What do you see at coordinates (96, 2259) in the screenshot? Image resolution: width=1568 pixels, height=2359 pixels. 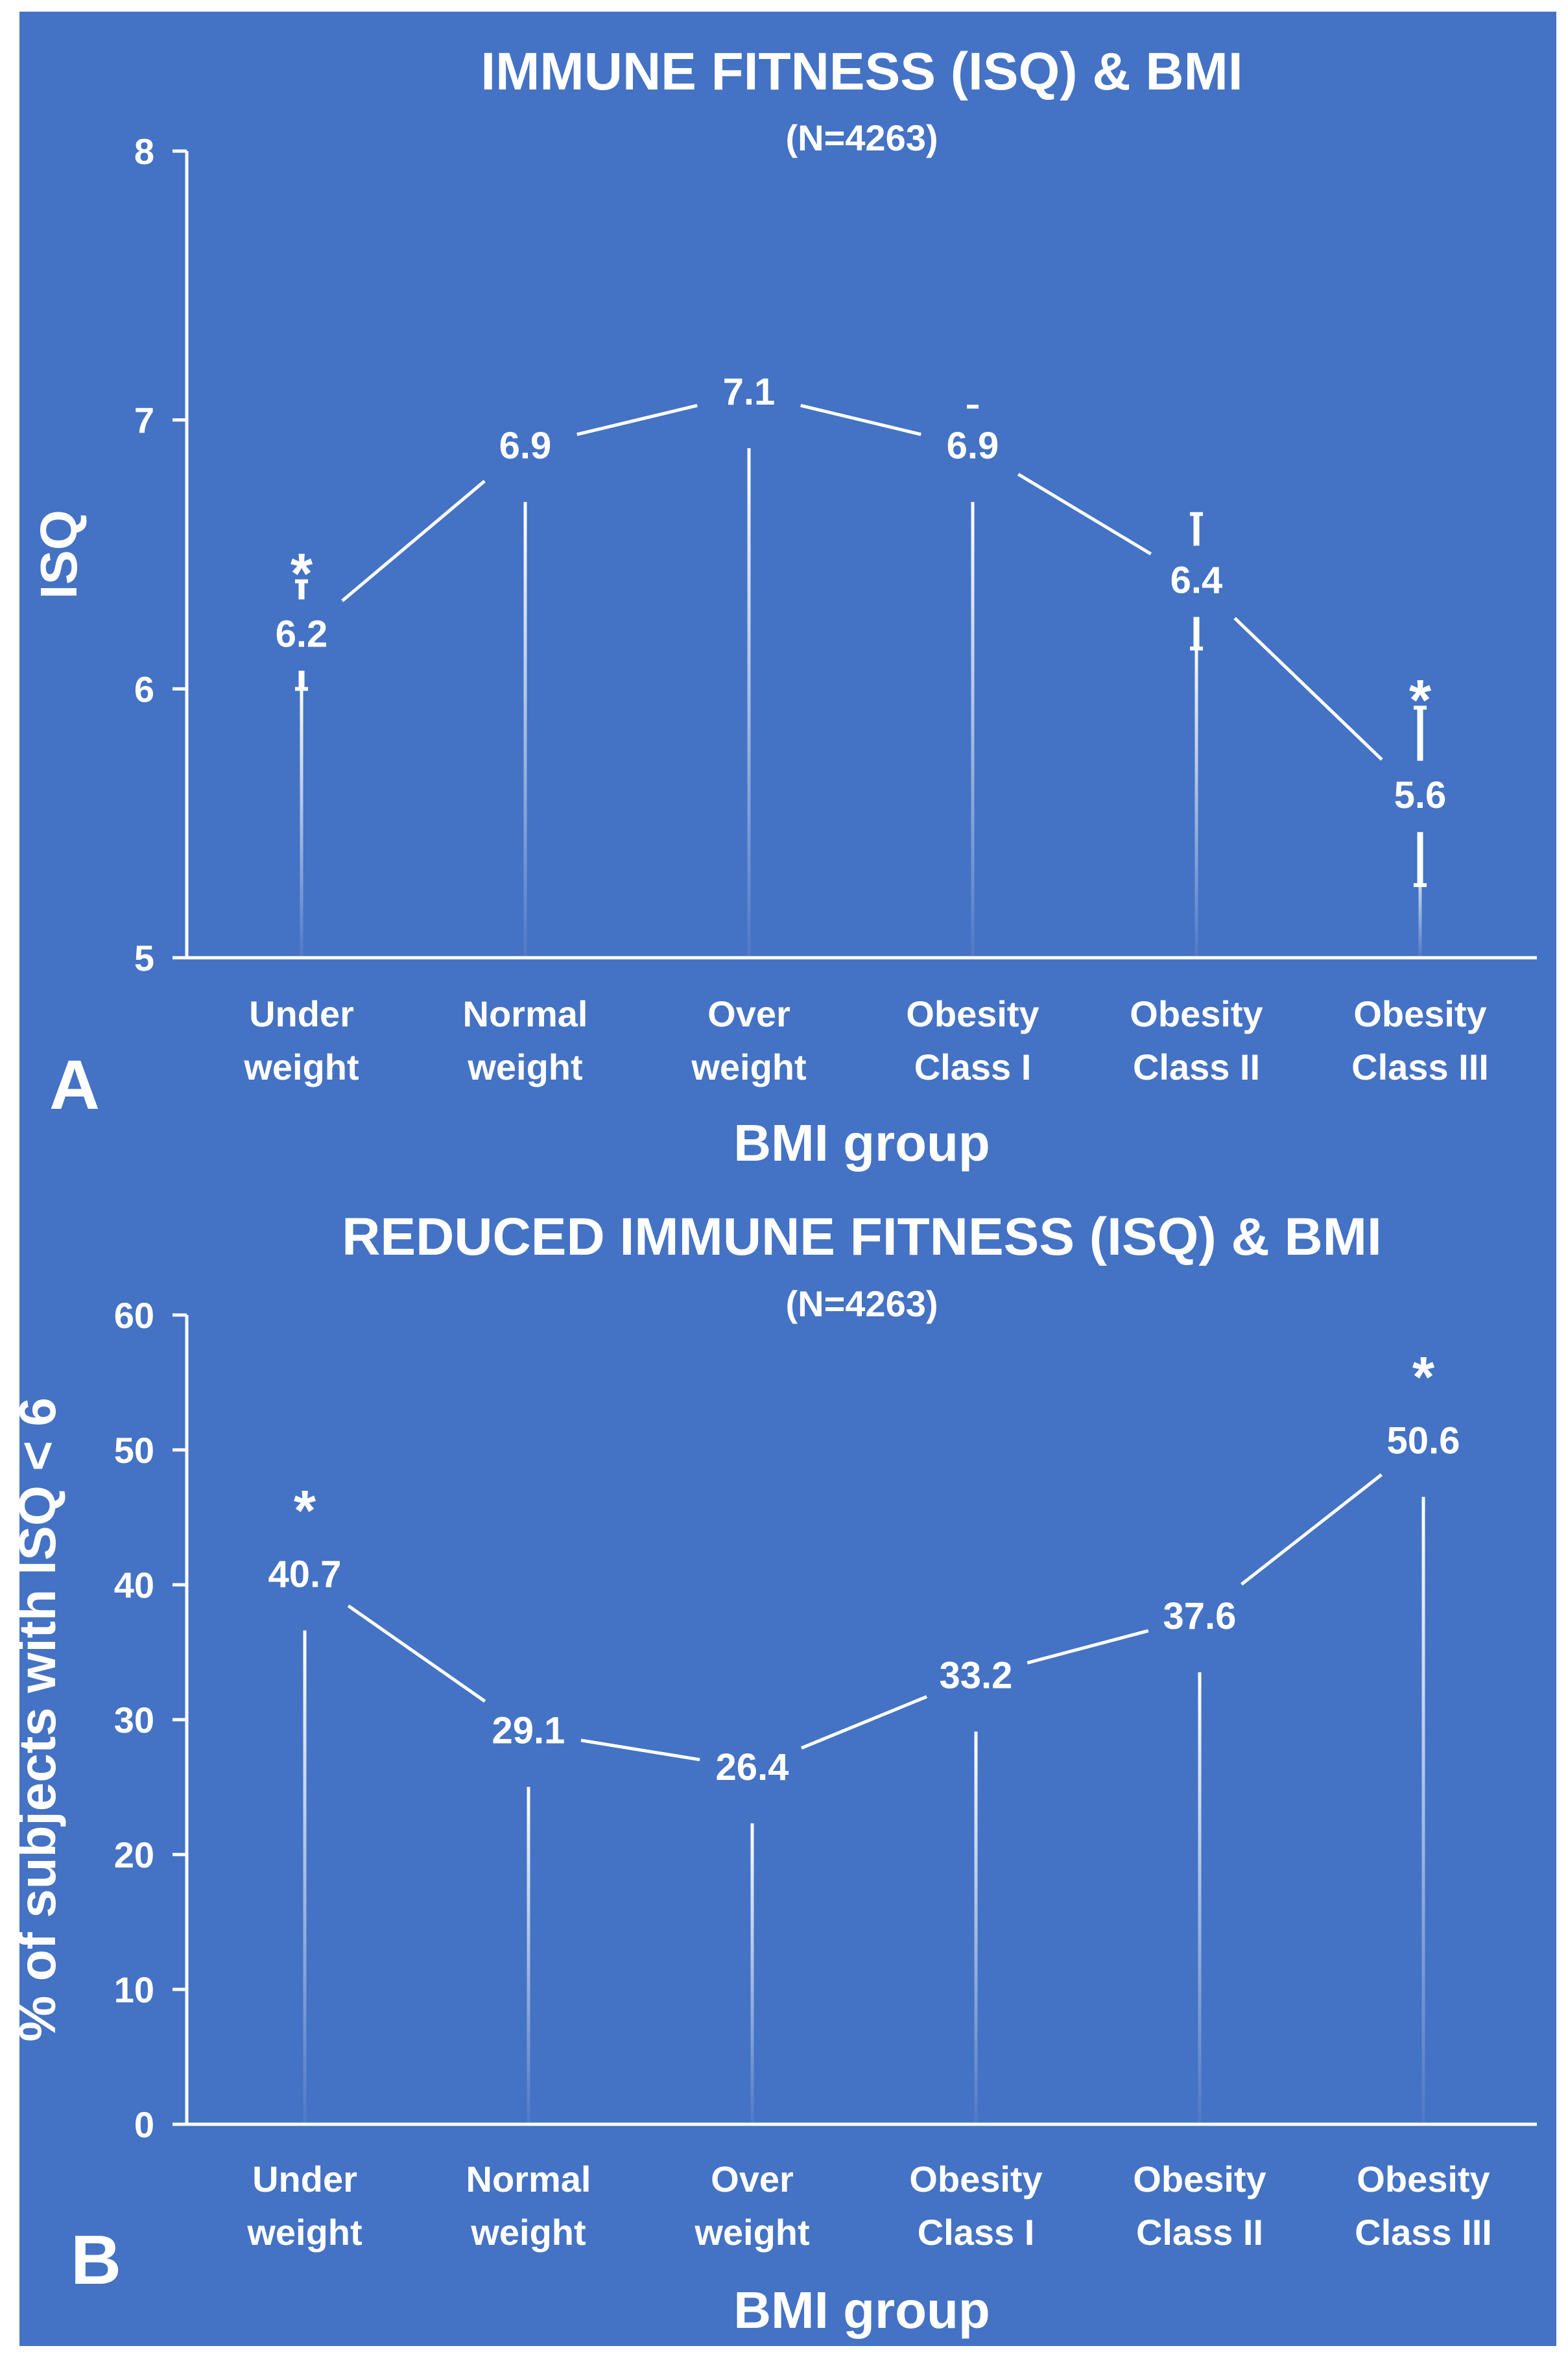 I see `panel-letter: B` at bounding box center [96, 2259].